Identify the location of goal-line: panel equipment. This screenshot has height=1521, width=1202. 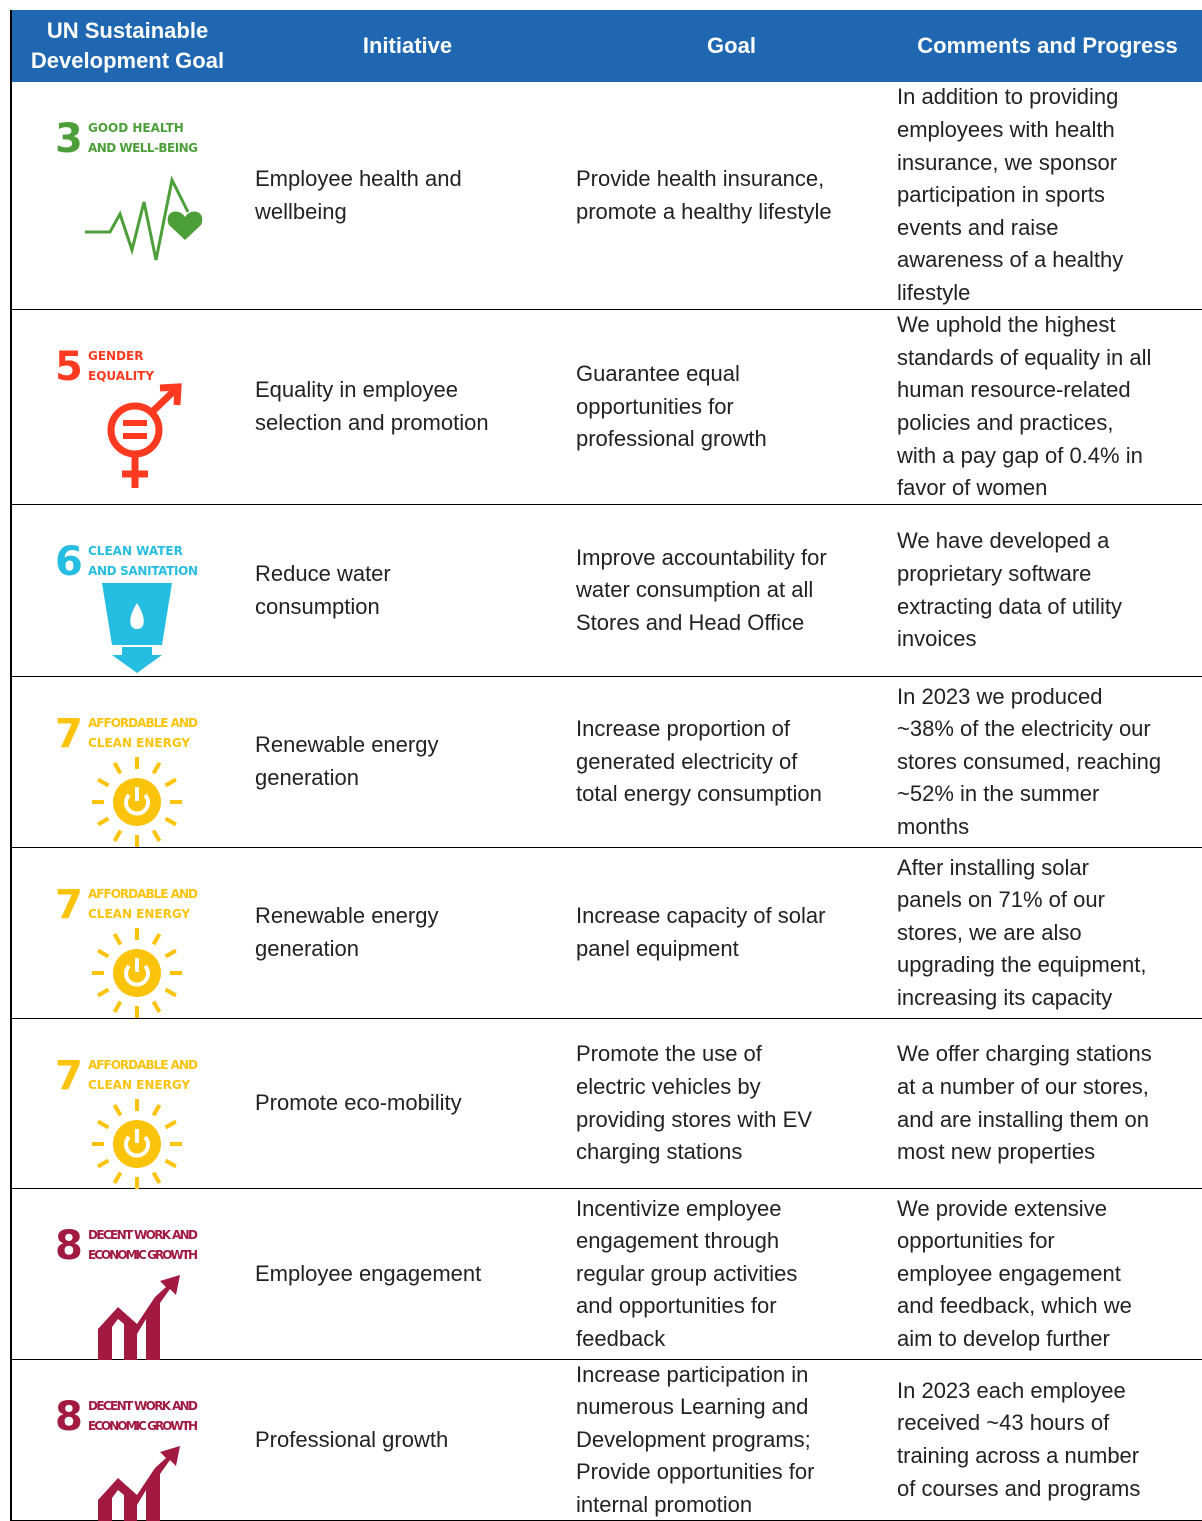
(657, 948).